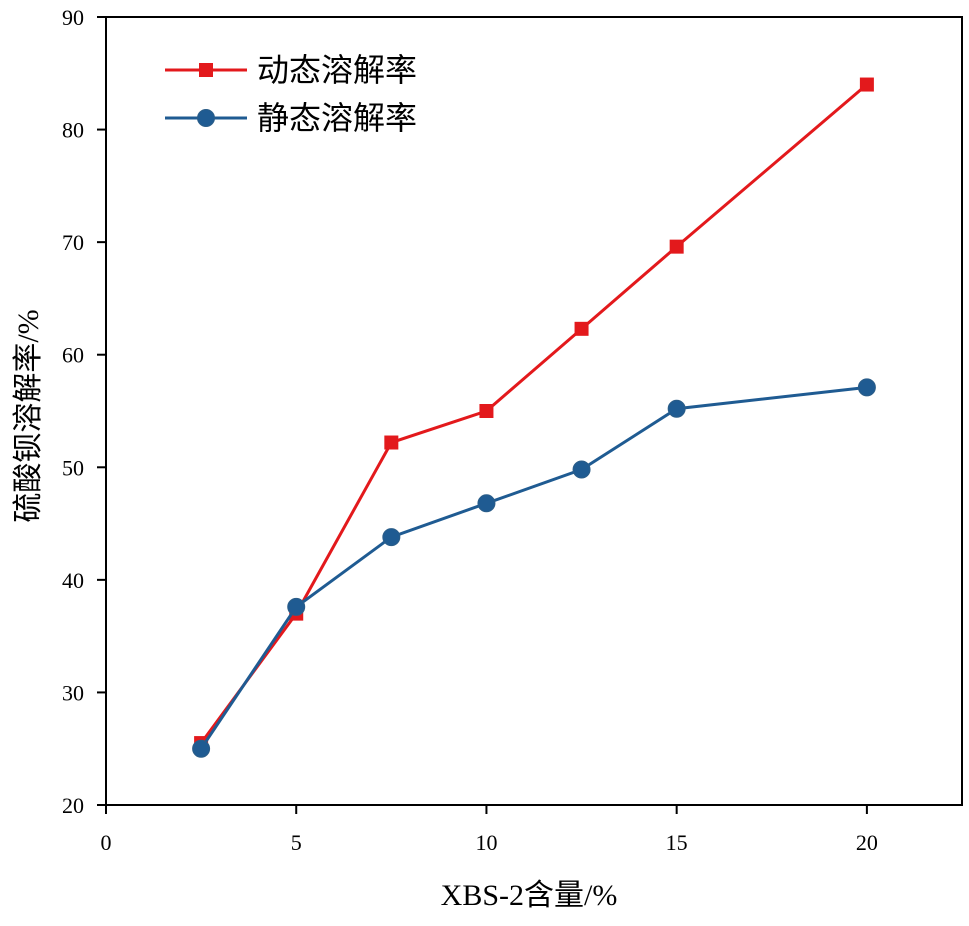  What do you see at coordinates (337, 118) in the screenshot?
I see `legend-label: 静态溶解率` at bounding box center [337, 118].